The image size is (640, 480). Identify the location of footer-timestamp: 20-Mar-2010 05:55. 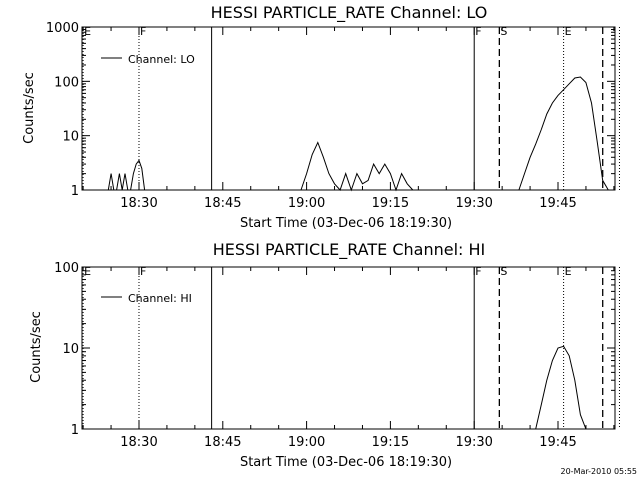
(599, 471).